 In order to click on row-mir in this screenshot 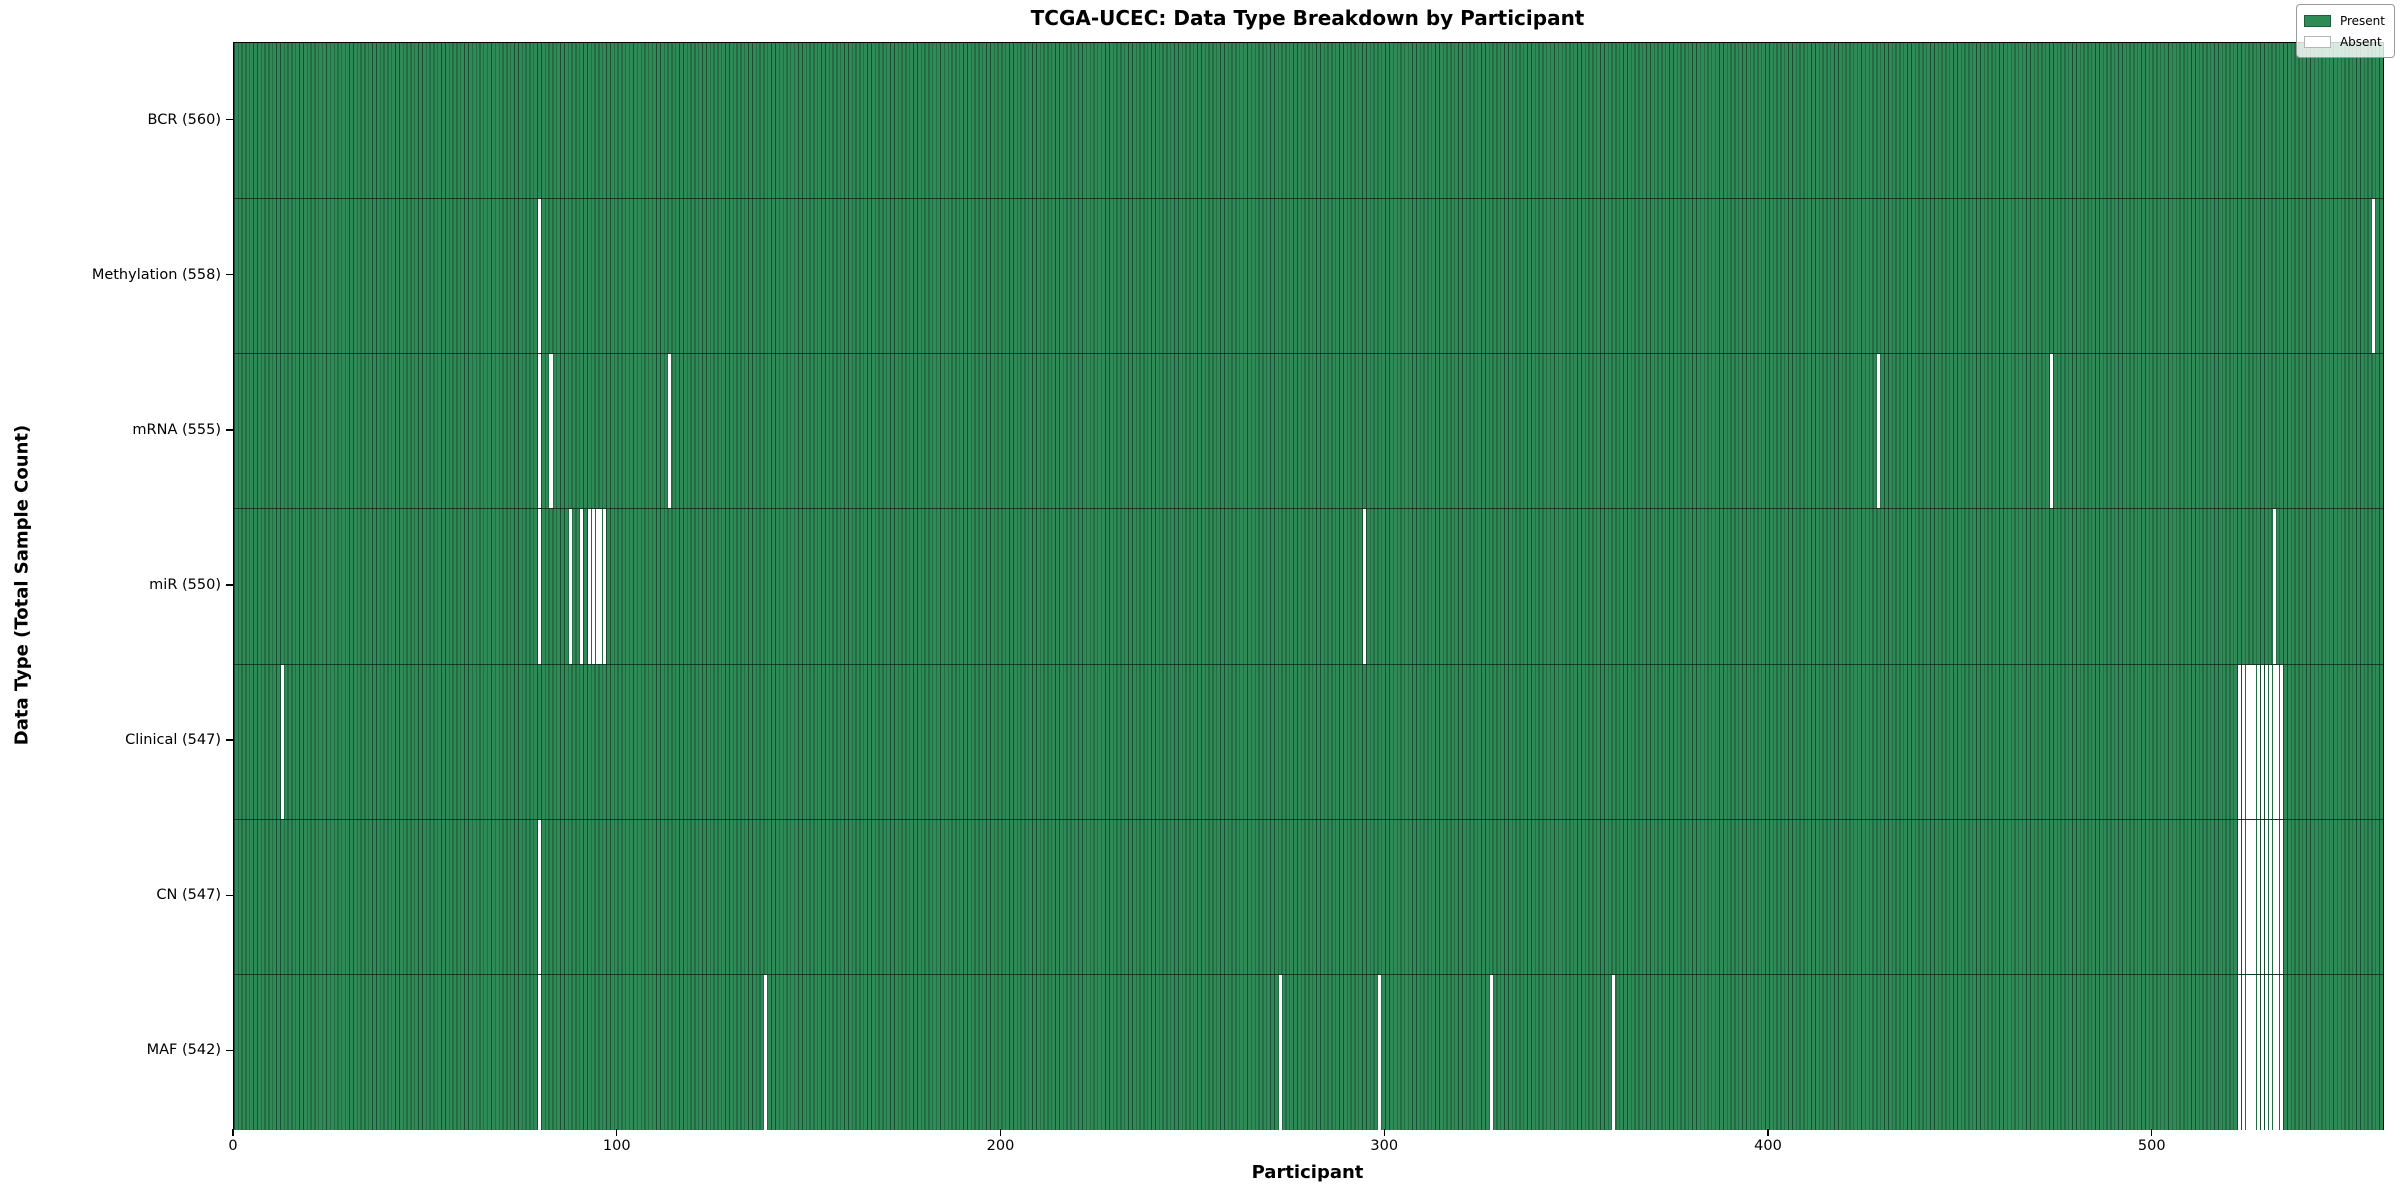, I will do `click(1308, 586)`.